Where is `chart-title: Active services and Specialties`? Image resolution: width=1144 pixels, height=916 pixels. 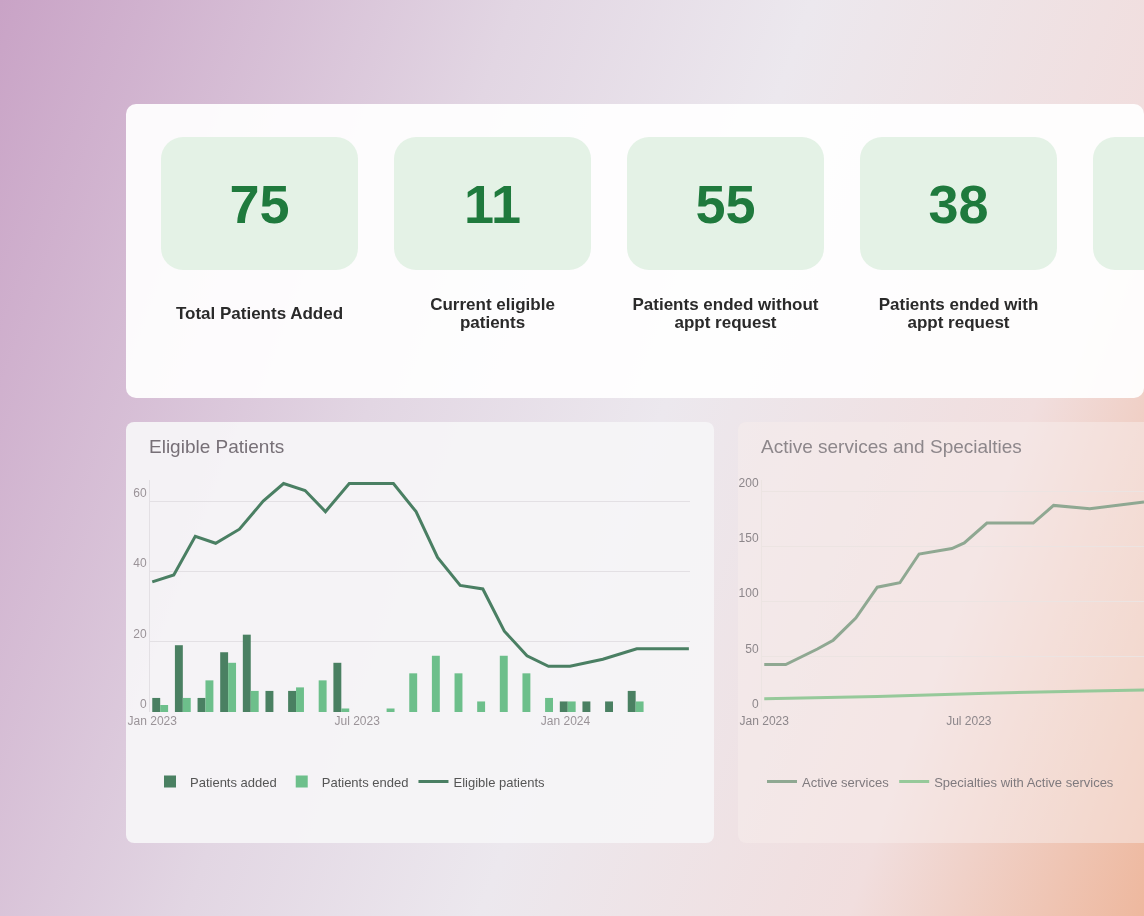
chart-title: Active services and Specialties is located at coordinates (891, 447).